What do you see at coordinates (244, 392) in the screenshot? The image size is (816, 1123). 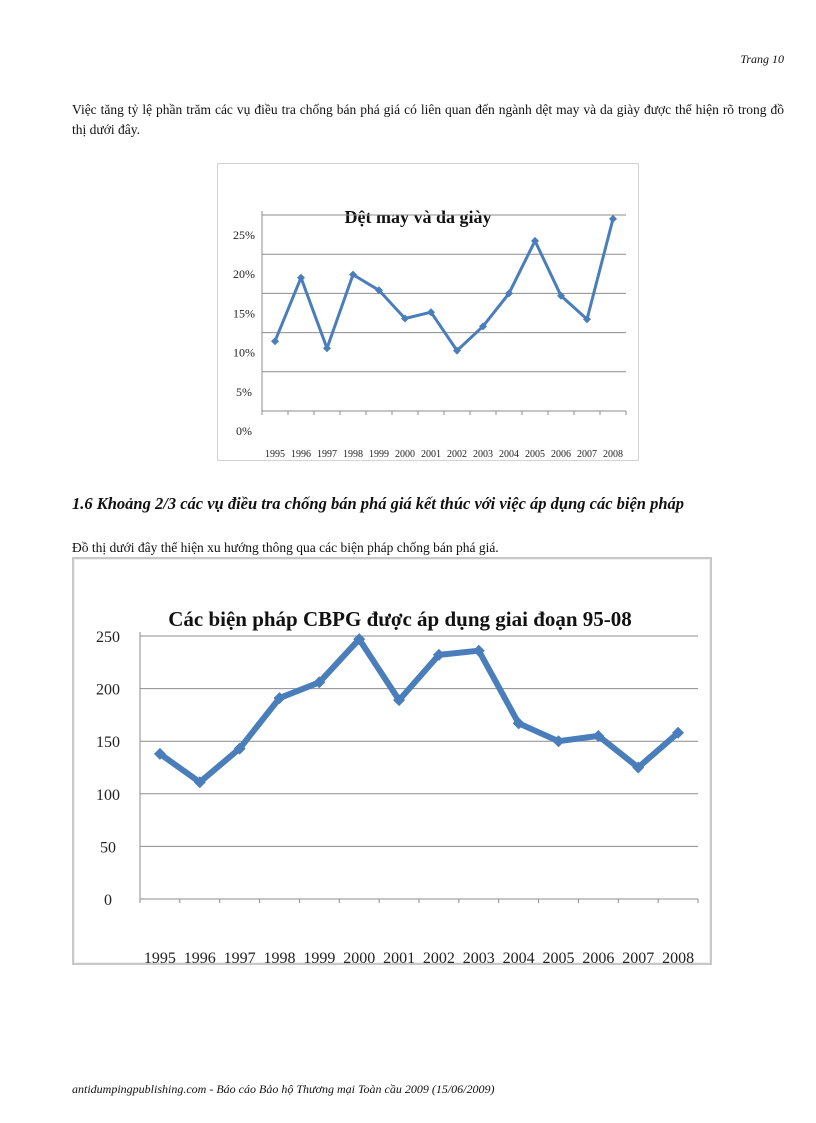 I see `y-tick-label: 5%` at bounding box center [244, 392].